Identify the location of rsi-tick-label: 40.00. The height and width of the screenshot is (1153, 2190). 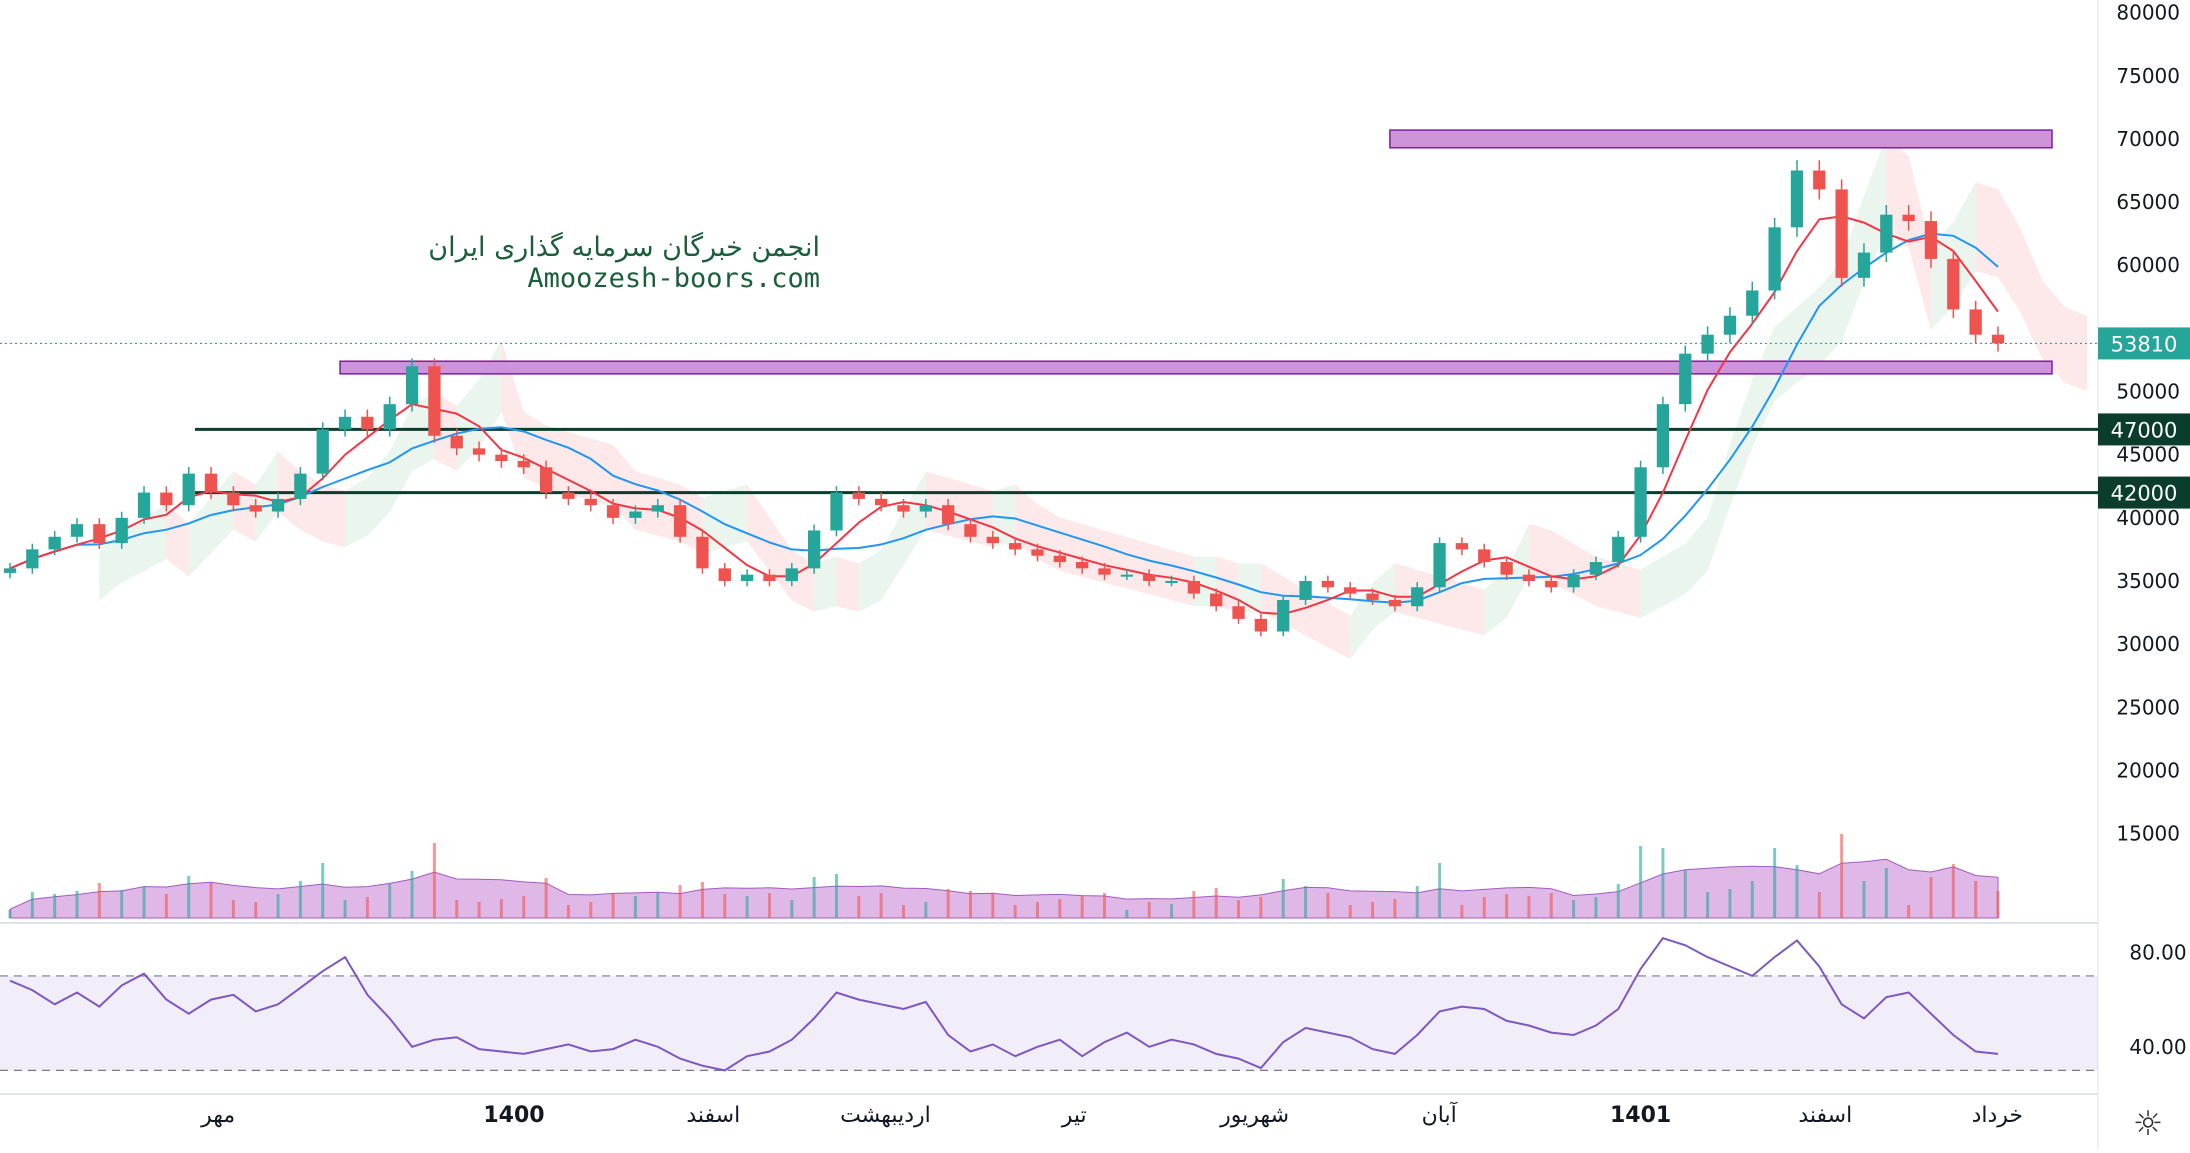
(2157, 1047).